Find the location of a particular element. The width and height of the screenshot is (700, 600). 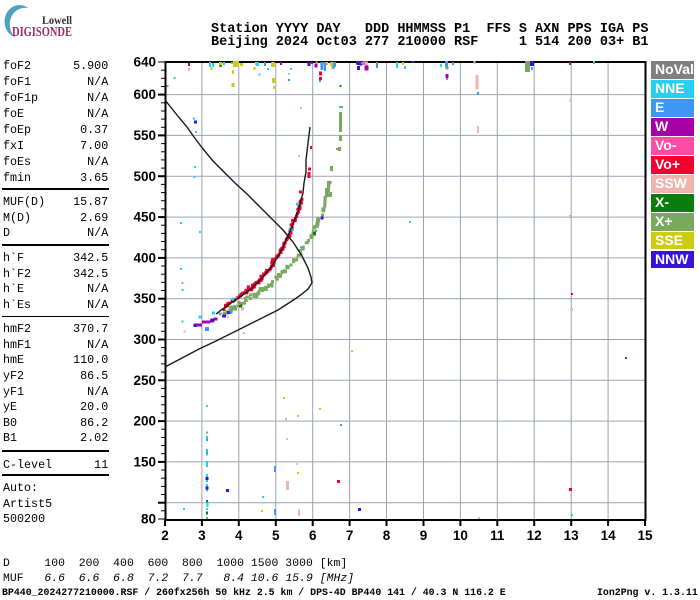

svg-text: 500 is located at coordinates (144, 176).